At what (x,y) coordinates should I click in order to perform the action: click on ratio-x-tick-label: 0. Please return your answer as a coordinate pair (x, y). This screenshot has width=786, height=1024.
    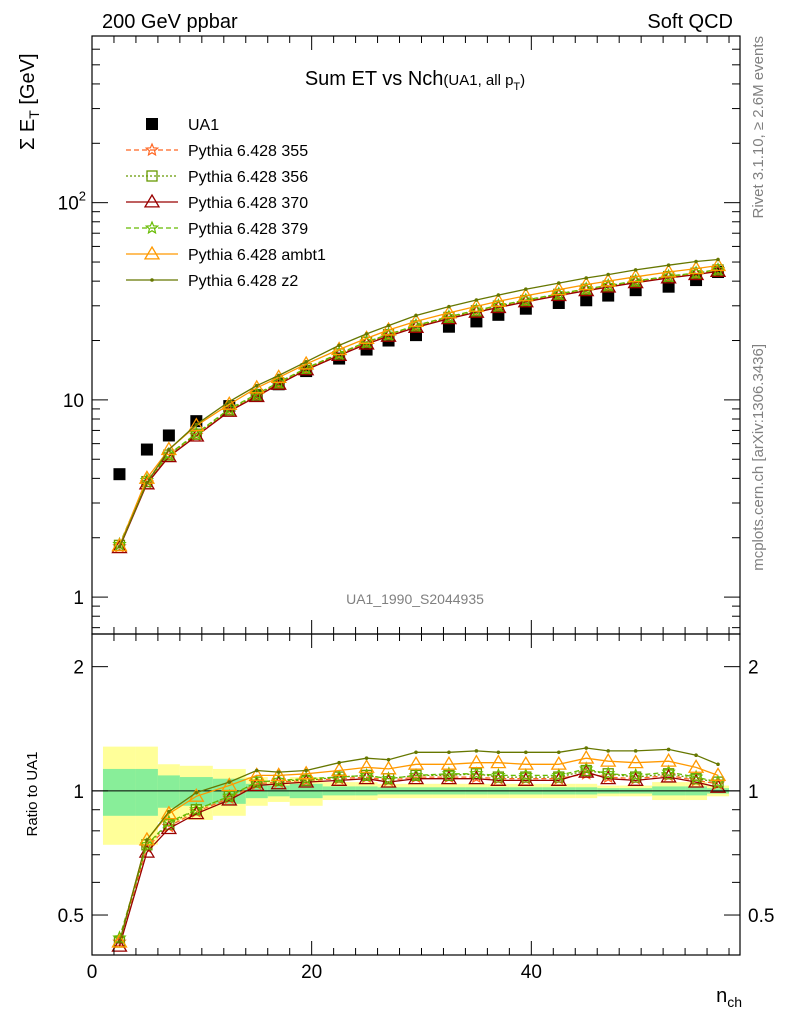
    Looking at the image, I should click on (92, 972).